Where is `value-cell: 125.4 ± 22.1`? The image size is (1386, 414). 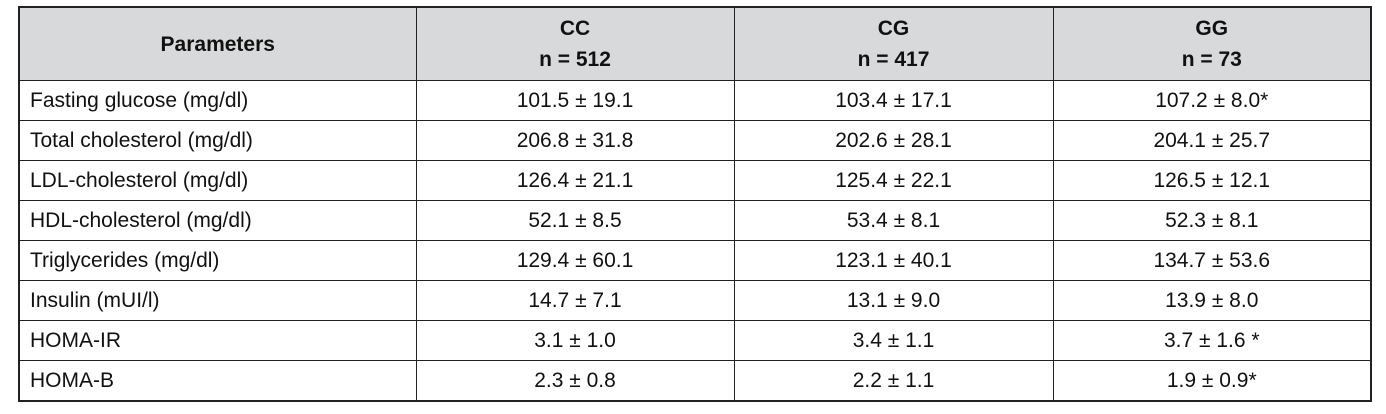
value-cell: 125.4 ± 22.1 is located at coordinates (893, 180).